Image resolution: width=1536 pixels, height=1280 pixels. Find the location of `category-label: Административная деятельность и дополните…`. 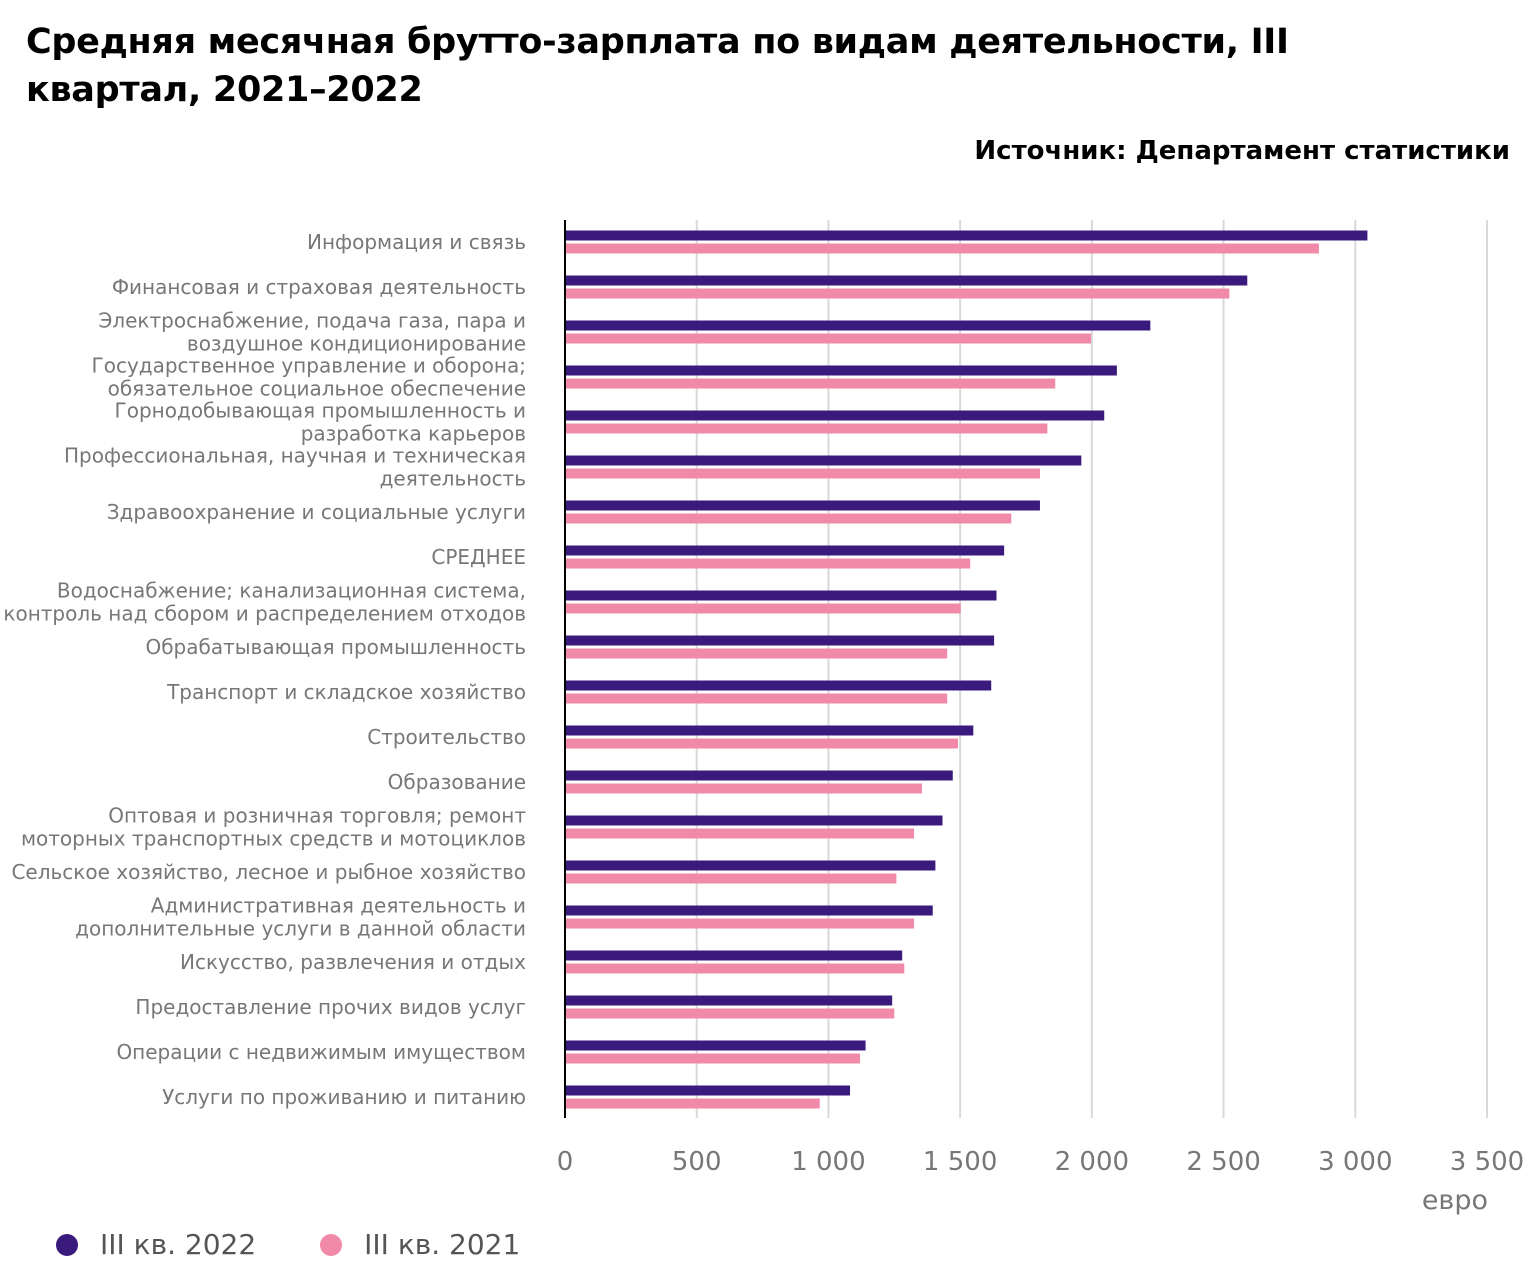

category-label: Административная деятельность и дополните… is located at coordinates (300, 917).